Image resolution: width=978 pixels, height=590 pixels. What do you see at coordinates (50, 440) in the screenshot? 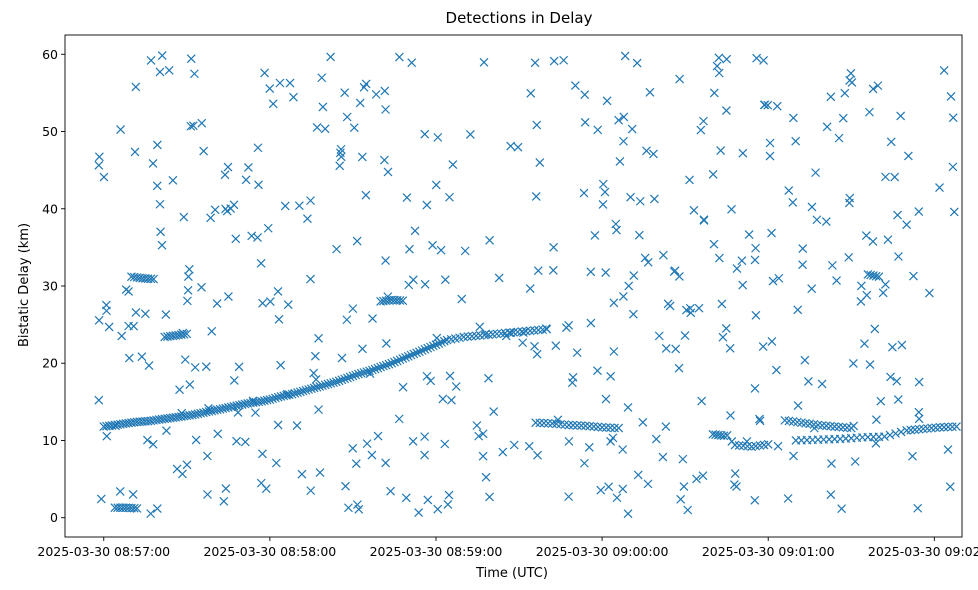
I see `y-tick-label: 10` at bounding box center [50, 440].